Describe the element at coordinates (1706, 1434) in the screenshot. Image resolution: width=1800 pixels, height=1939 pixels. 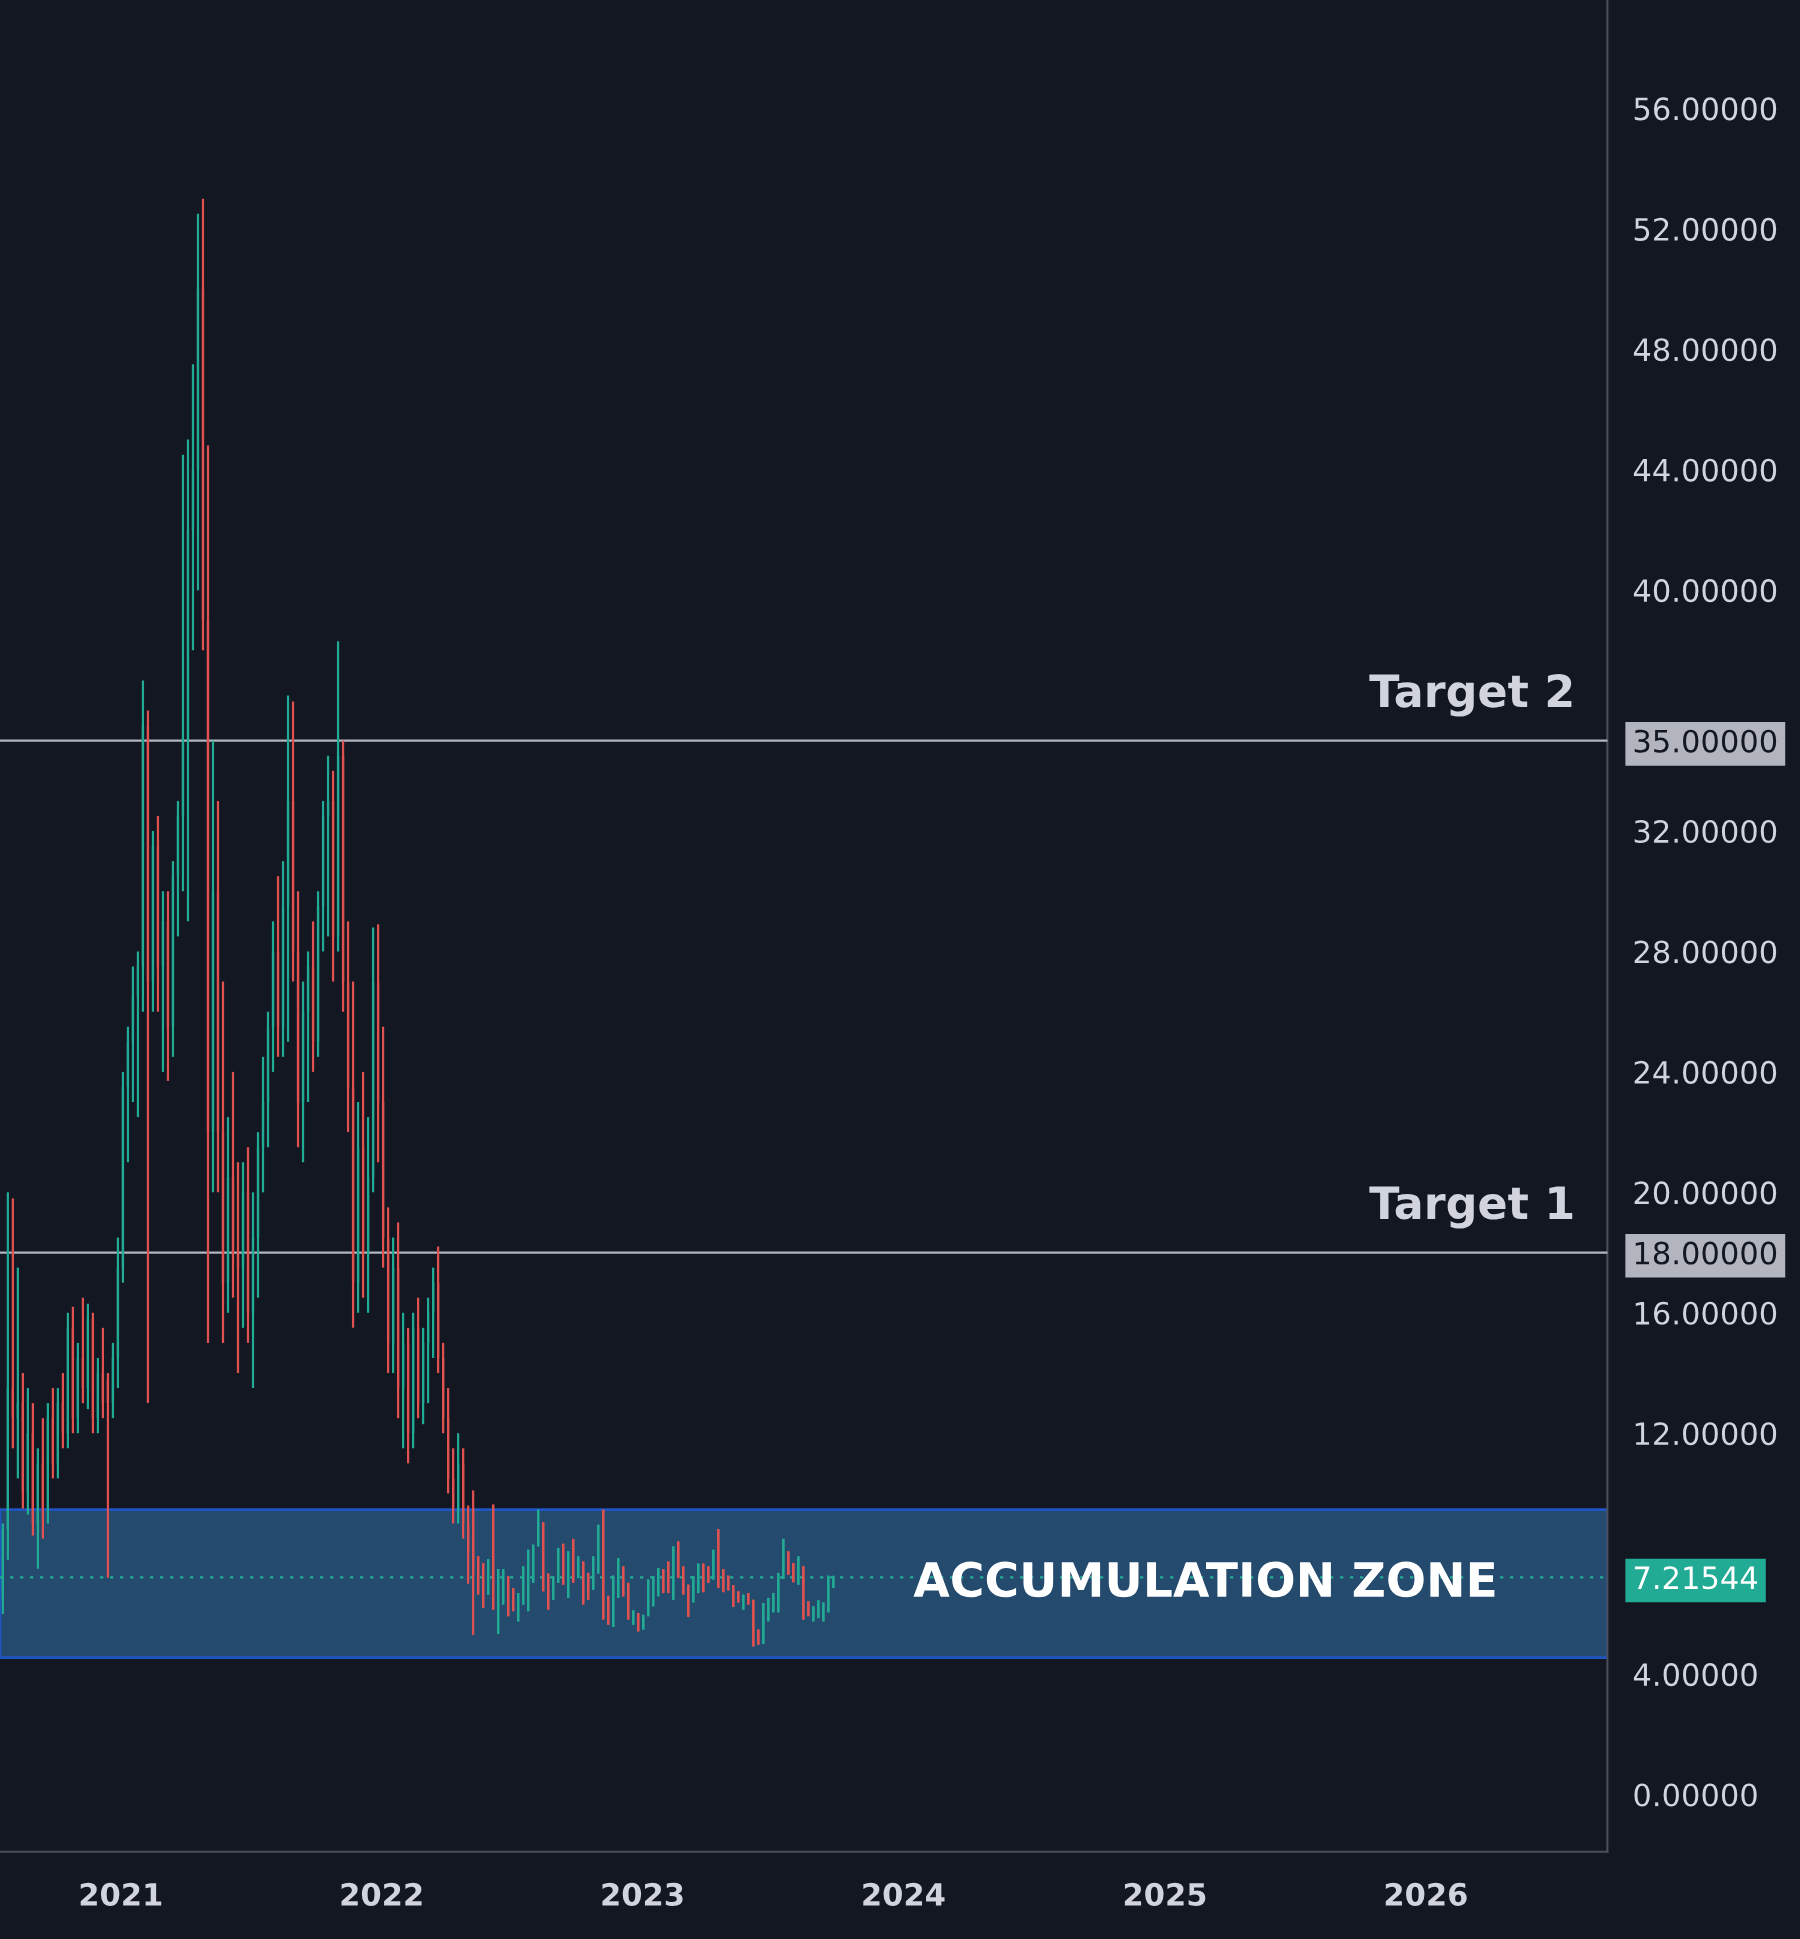
I see `y-tick-label: 12.00000` at that location.